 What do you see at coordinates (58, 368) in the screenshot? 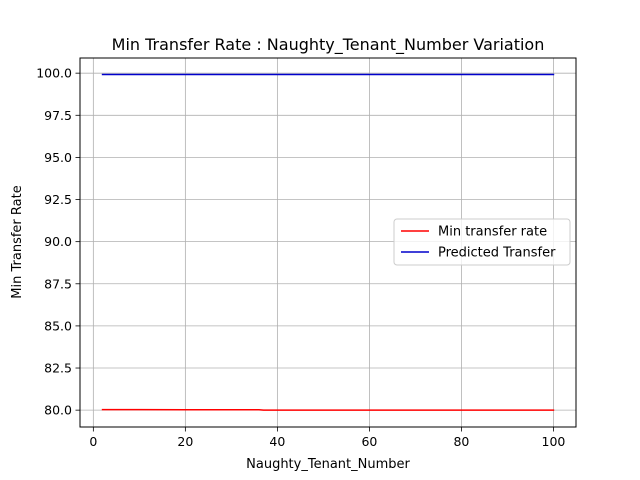
I see `y-tick-label: 82.5` at bounding box center [58, 368].